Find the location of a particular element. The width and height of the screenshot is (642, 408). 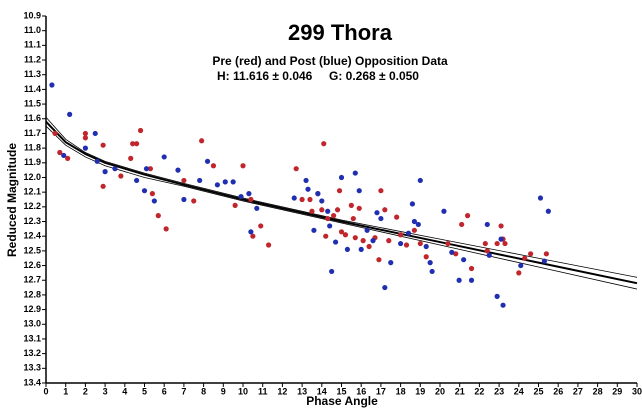

x-tick-label: 28 is located at coordinates (598, 391).